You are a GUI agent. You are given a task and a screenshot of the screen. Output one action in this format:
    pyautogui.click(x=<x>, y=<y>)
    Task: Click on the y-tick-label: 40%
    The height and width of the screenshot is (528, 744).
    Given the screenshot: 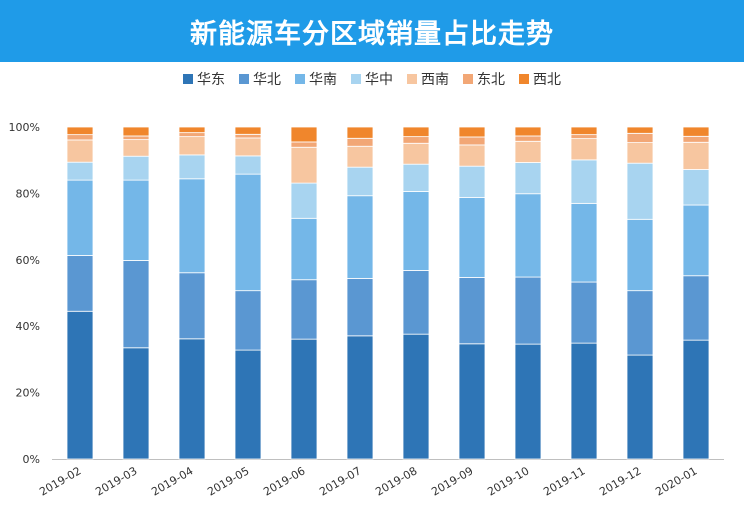 What is the action you would take?
    pyautogui.click(x=28, y=326)
    